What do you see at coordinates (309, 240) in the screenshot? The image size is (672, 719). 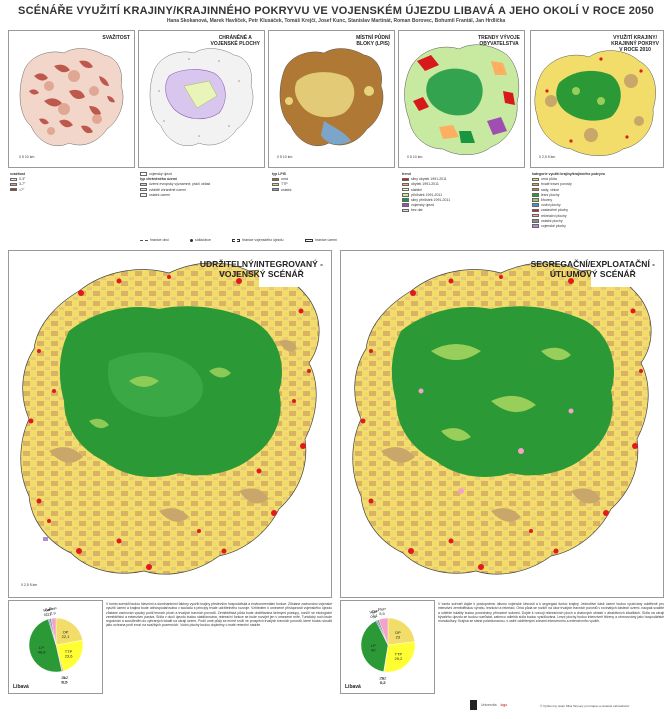 I see `area-boundary-icon` at bounding box center [309, 240].